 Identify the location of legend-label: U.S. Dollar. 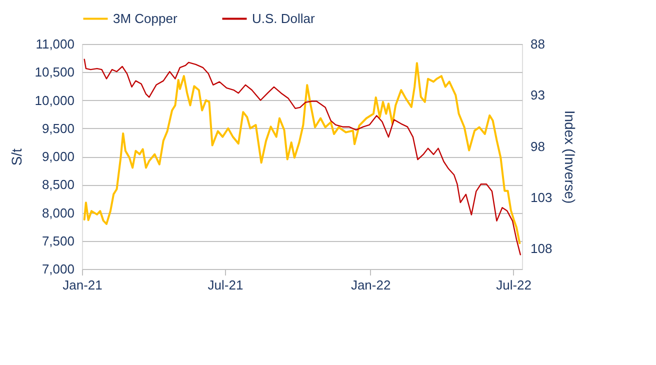
(284, 18).